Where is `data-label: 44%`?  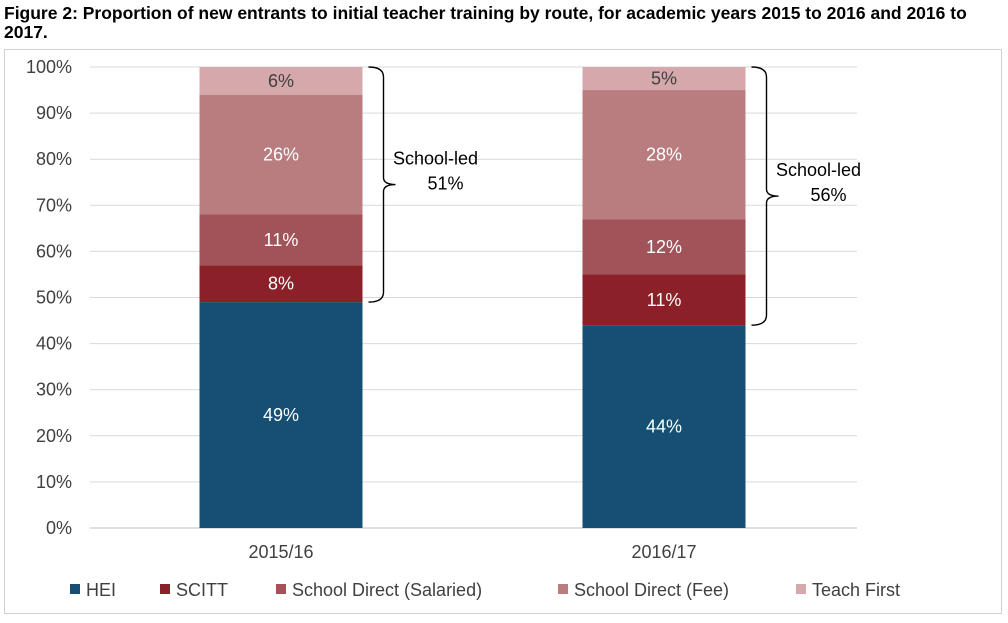
data-label: 44% is located at coordinates (664, 427).